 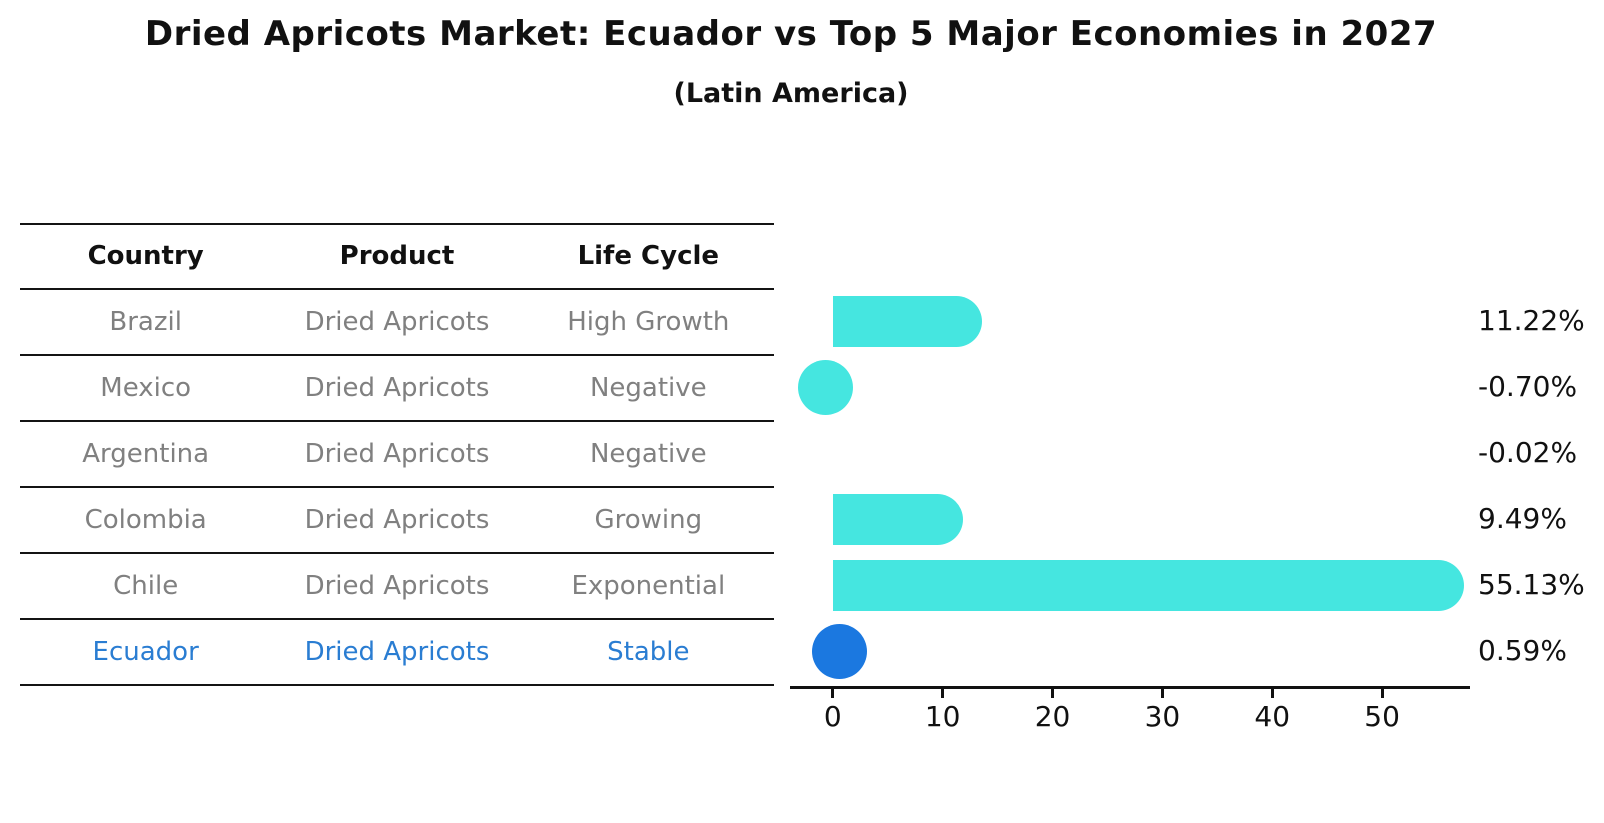 What do you see at coordinates (1528, 452) in the screenshot?
I see `value-label-argentina: -0.02%` at bounding box center [1528, 452].